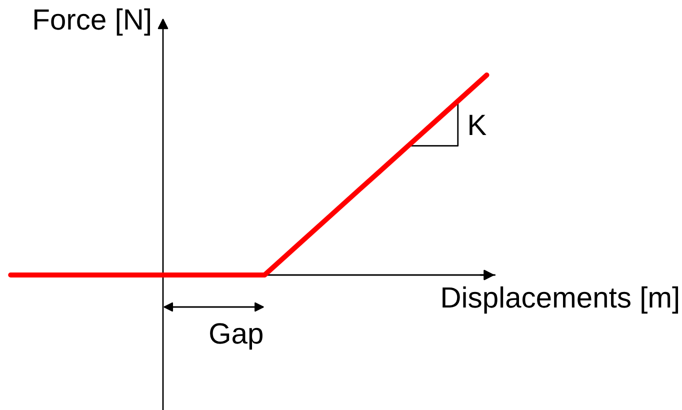 This screenshot has width=682, height=410. Describe the element at coordinates (92, 22) in the screenshot. I see `y-axis-title: Force [N]` at that location.